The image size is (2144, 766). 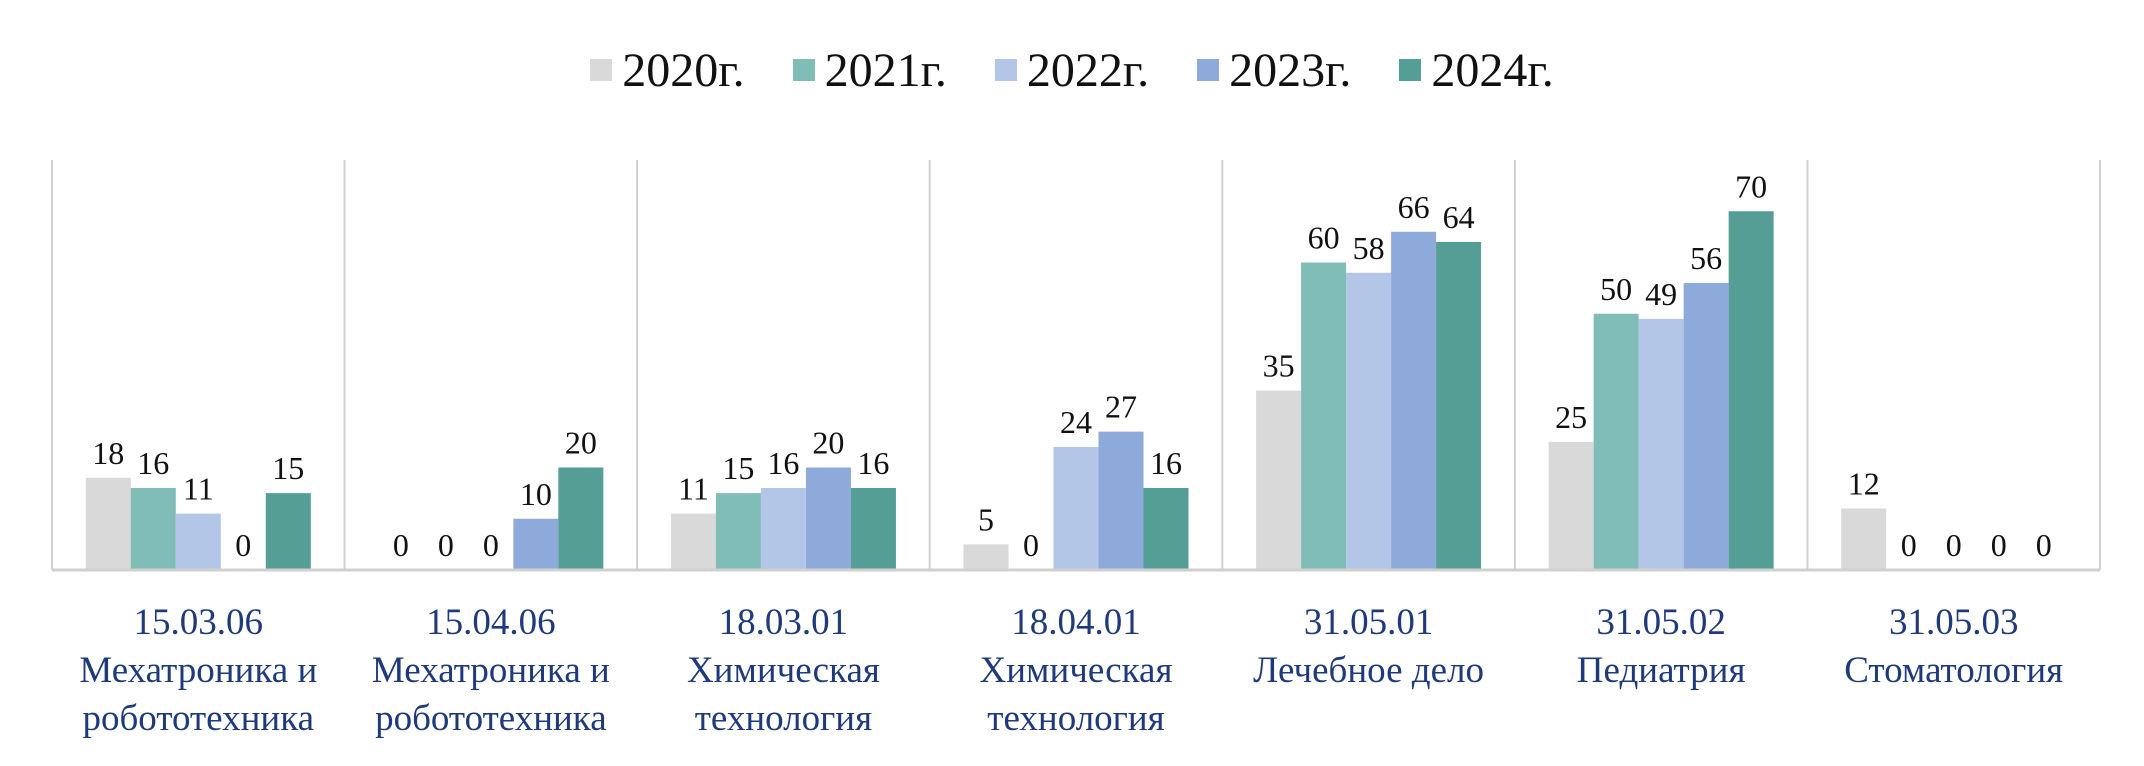 What do you see at coordinates (1324, 238) in the screenshot?
I see `data-label: 60` at bounding box center [1324, 238].